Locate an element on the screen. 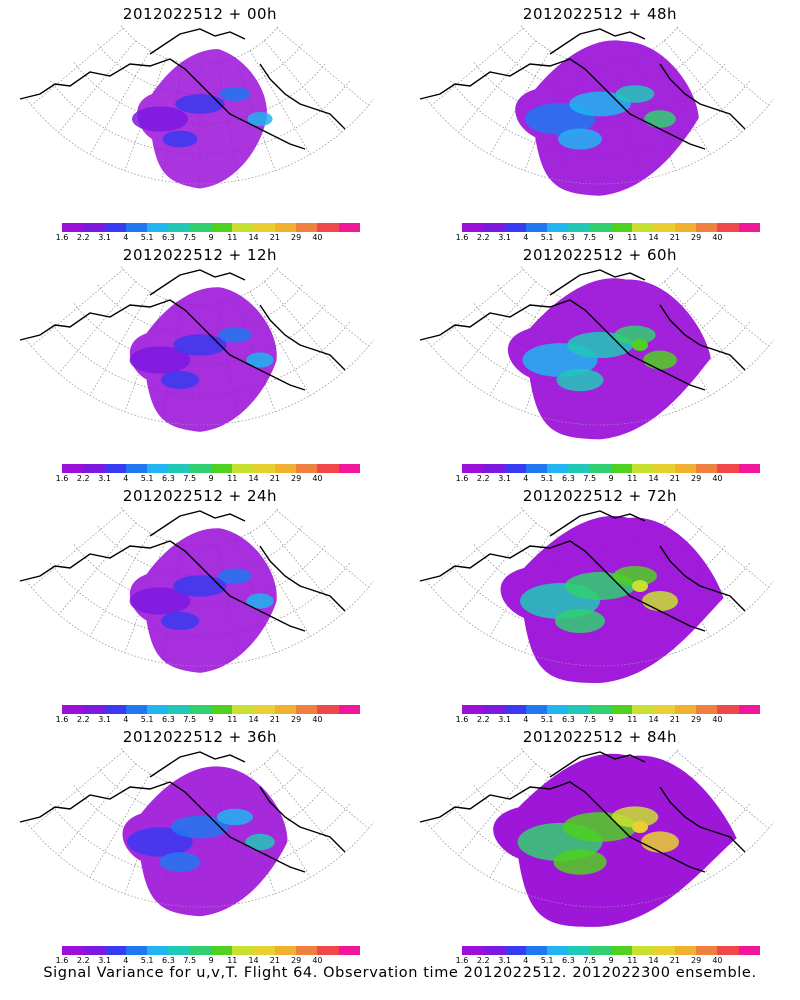 The height and width of the screenshot is (1000, 800). panel-title: 2012022512 + 72h is located at coordinates (600, 496).